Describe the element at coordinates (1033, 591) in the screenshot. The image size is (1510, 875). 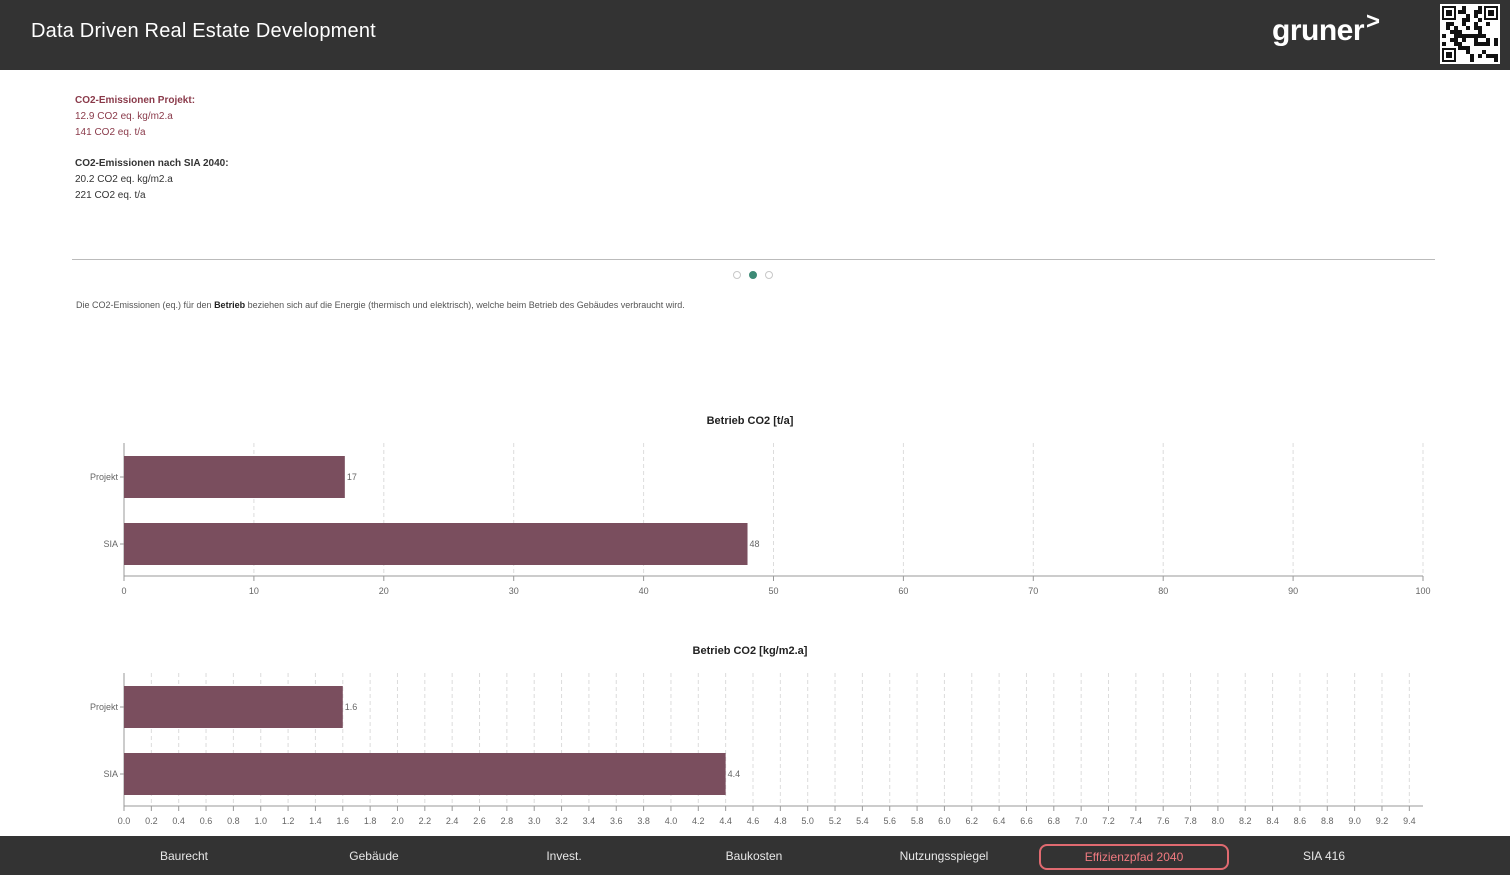
I see `x-tick-label: 70` at that location.